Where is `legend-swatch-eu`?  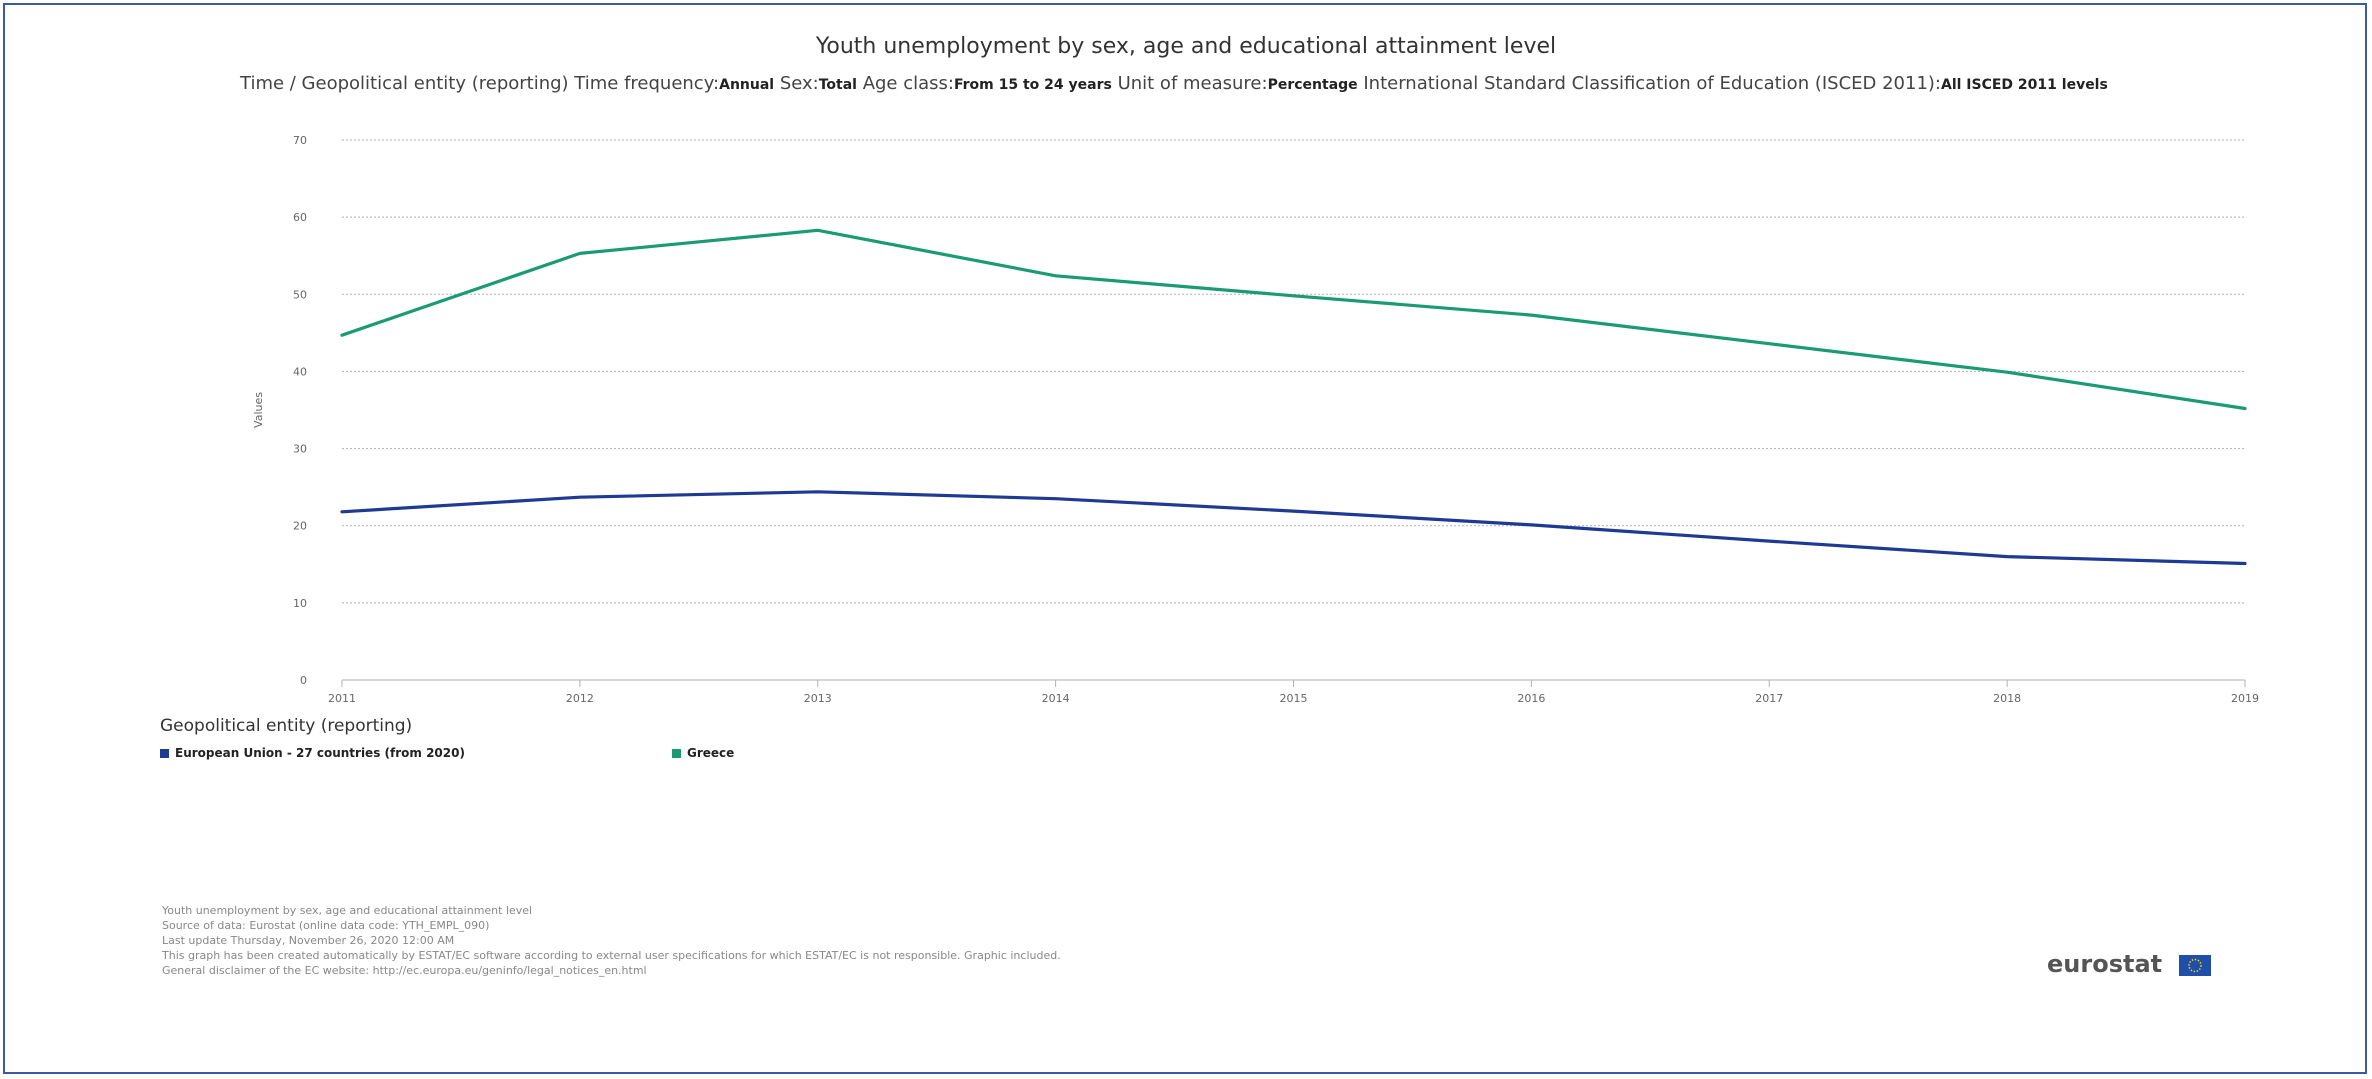 legend-swatch-eu is located at coordinates (164, 753).